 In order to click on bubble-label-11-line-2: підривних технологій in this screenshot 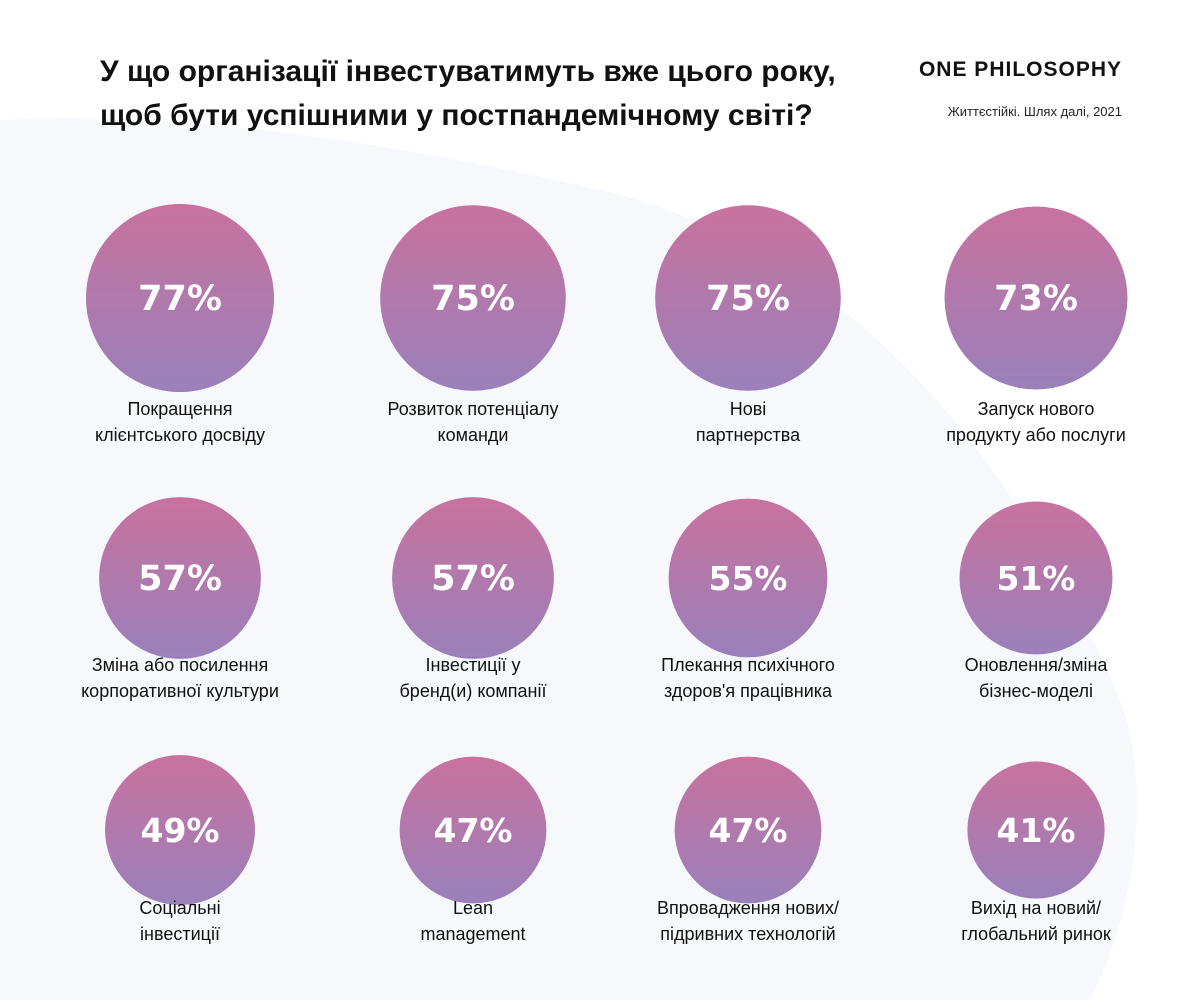, I will do `click(747, 934)`.